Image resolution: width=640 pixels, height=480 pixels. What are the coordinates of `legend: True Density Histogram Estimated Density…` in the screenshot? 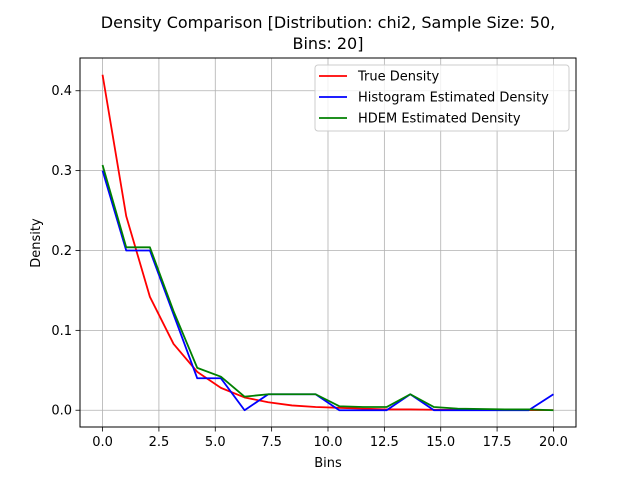 It's located at (442, 98).